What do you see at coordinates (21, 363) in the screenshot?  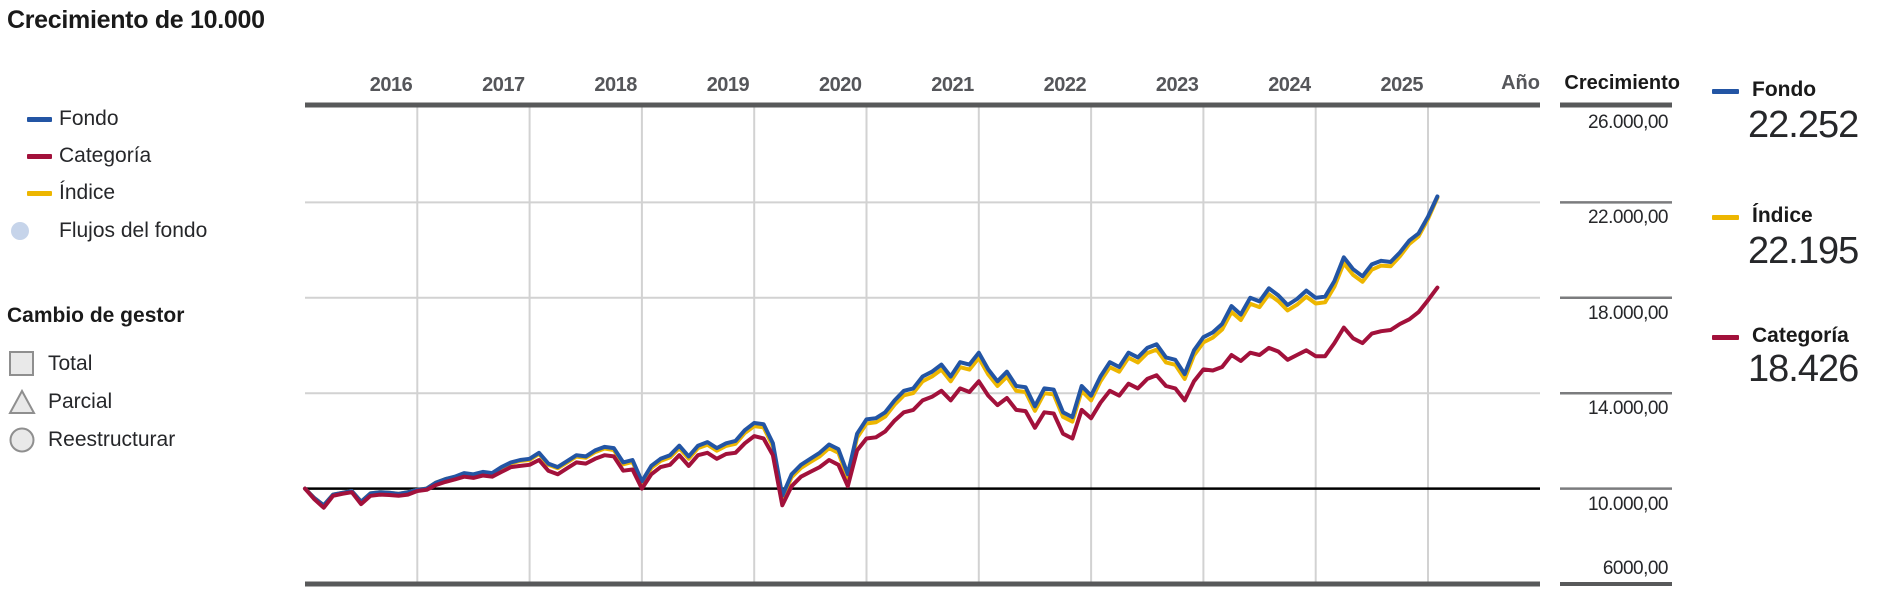 I see `square-marker-icon` at bounding box center [21, 363].